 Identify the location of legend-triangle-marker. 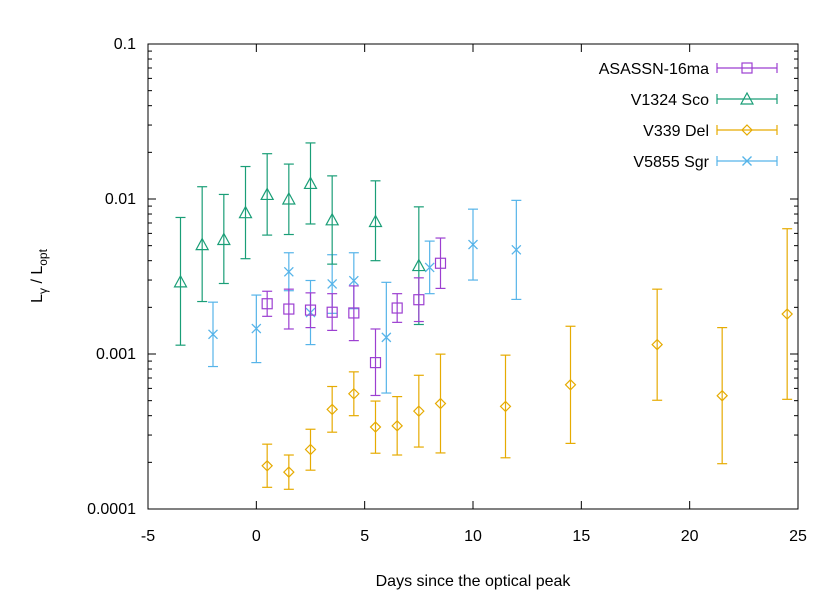
(747, 98).